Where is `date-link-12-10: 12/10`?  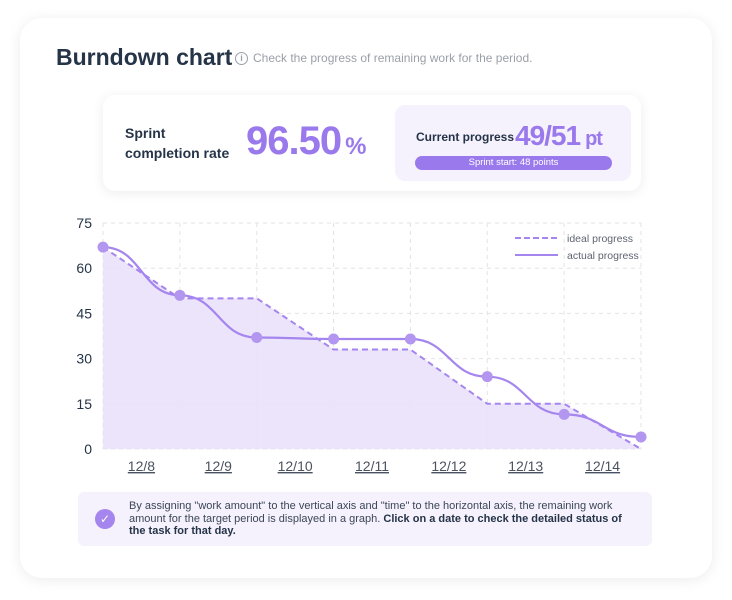
date-link-12-10: 12/10 is located at coordinates (295, 466).